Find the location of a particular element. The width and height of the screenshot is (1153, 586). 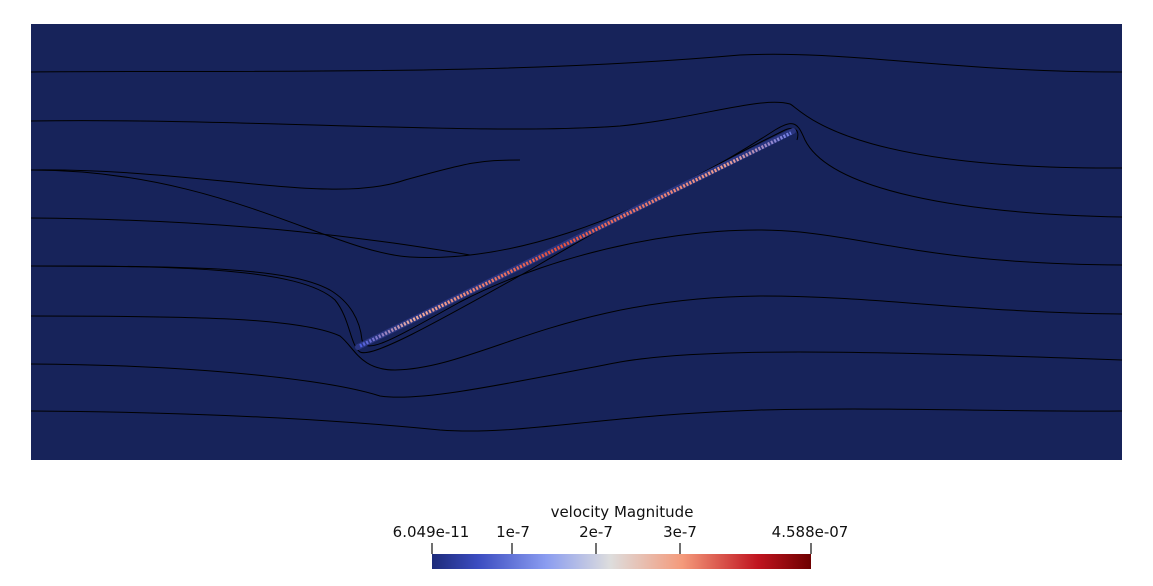

colorbar-min-label: 6.049e-11 is located at coordinates (431, 532).